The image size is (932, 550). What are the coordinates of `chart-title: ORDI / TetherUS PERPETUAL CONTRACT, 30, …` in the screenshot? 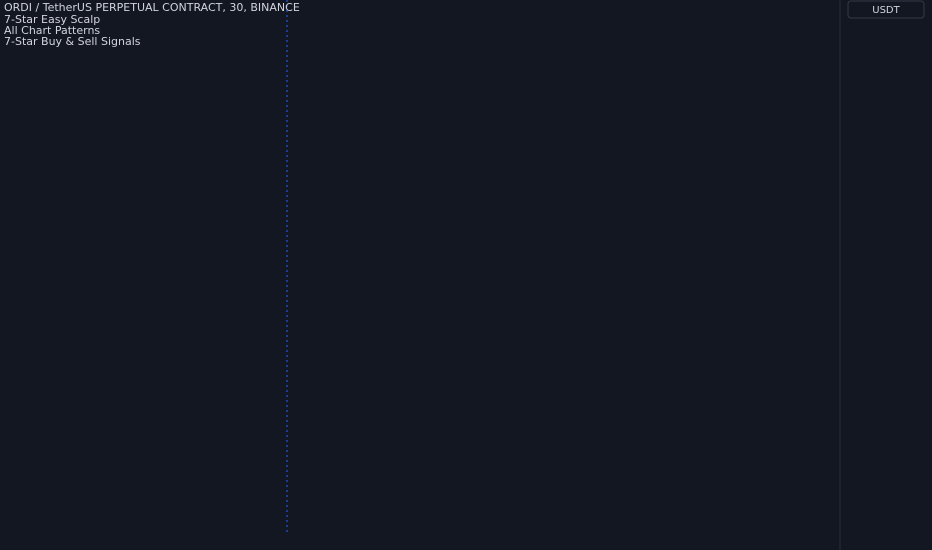 It's located at (152, 7).